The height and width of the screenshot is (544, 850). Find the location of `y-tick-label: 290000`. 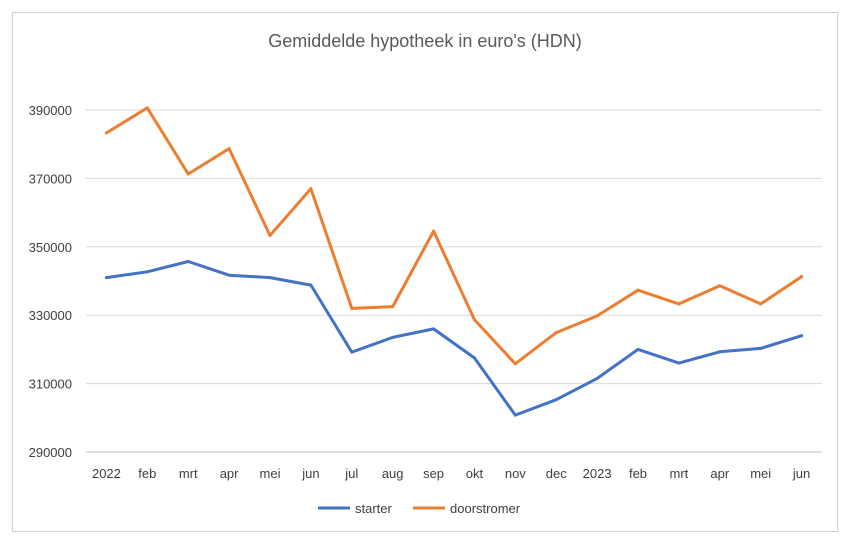

y-tick-label: 290000 is located at coordinates (50, 452).